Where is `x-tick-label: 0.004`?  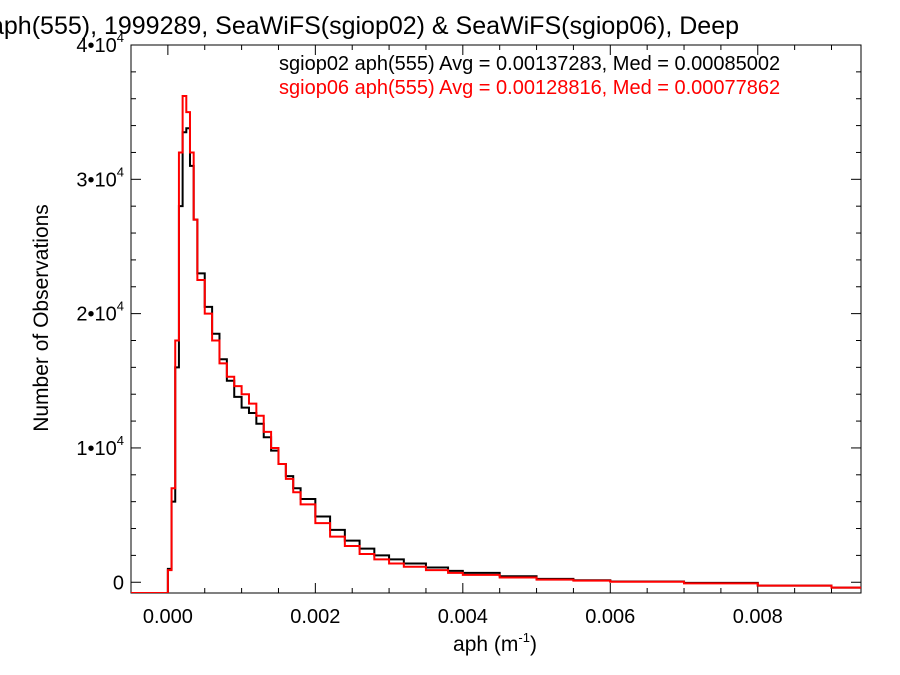
x-tick-label: 0.004 is located at coordinates (463, 617).